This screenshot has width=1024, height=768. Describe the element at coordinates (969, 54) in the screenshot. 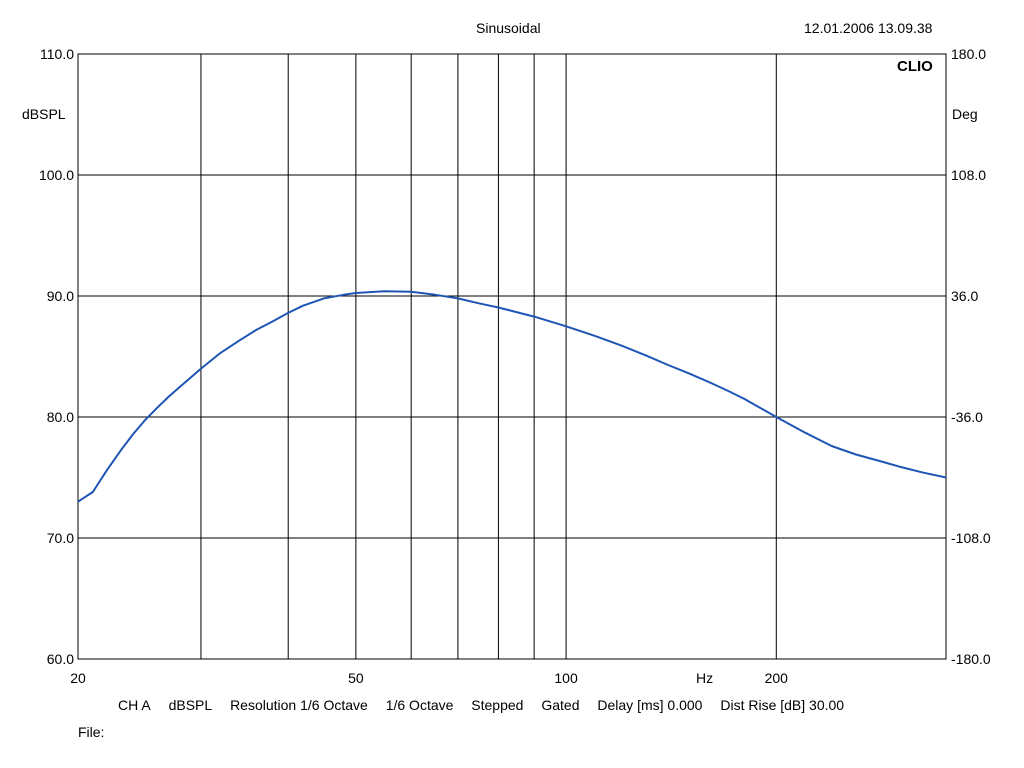

I see `y2-tick-label: 180.0` at that location.